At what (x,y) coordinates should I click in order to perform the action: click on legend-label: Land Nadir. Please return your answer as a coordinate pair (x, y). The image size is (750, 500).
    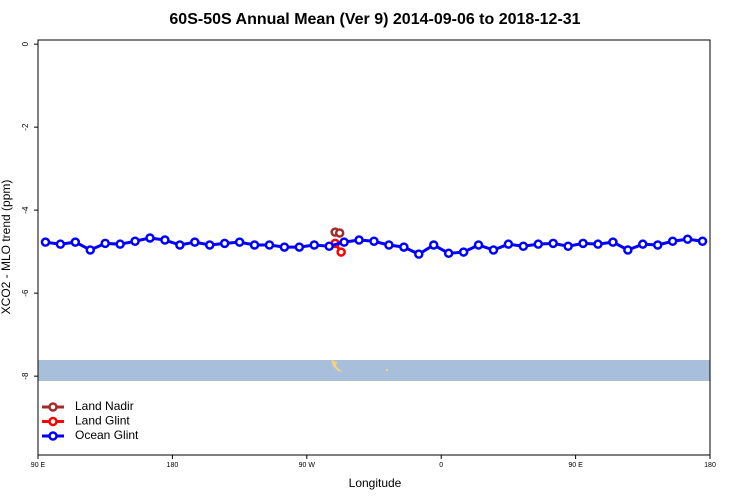
    Looking at the image, I should click on (104, 406).